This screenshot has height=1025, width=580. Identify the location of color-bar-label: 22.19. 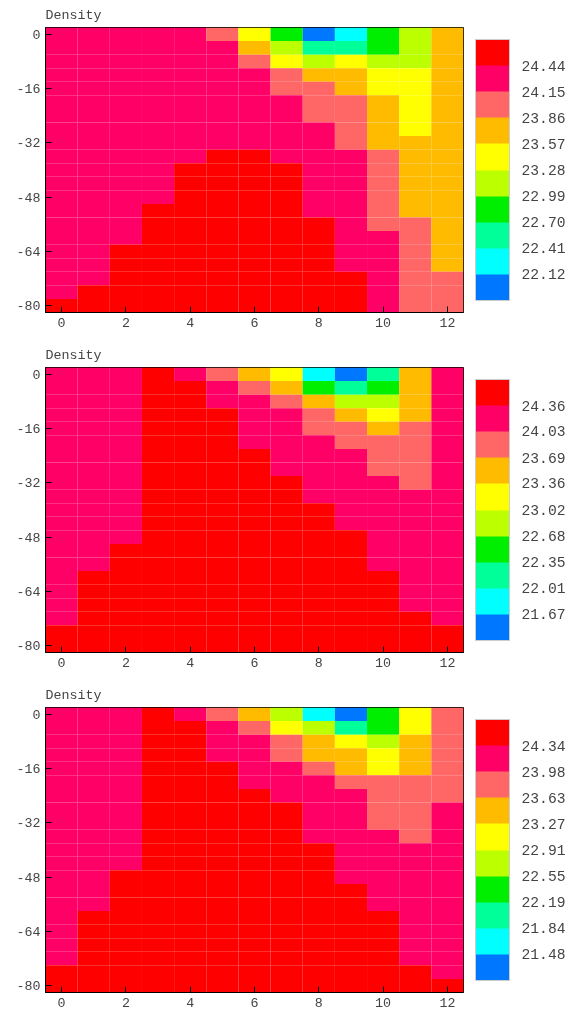
(543, 903).